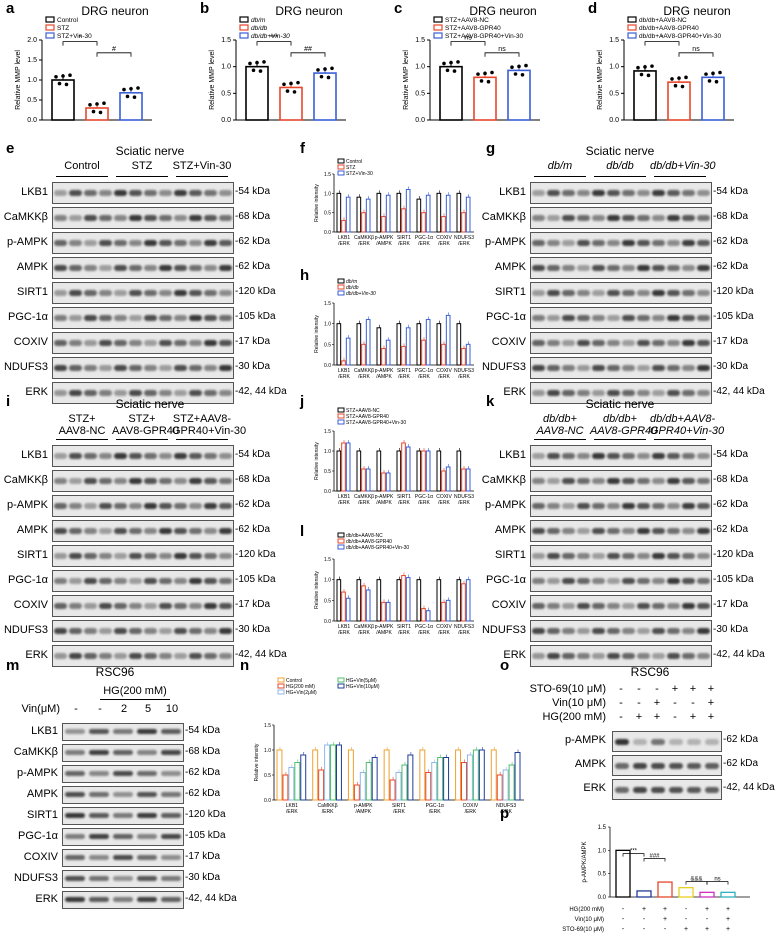 Image resolution: width=776 pixels, height=939 pixels. I want to click on kda-label: -30 kDa, so click(731, 629).